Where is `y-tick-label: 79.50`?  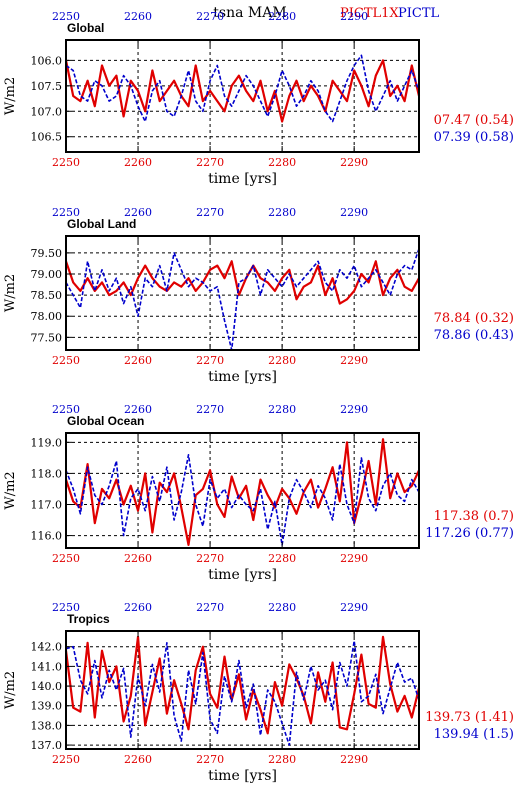
y-tick-label: 79.50 is located at coordinates (47, 253).